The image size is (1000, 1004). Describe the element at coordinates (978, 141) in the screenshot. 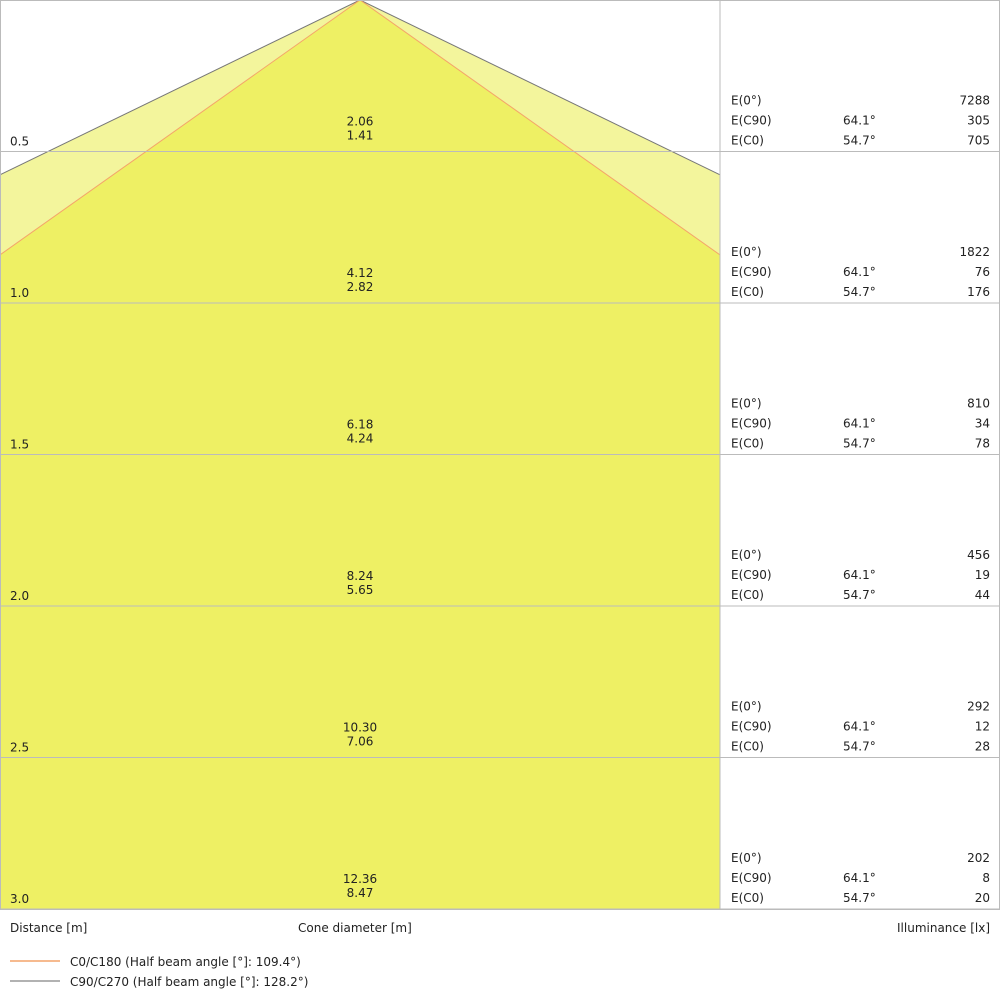

I see `ec0-value: 705` at that location.